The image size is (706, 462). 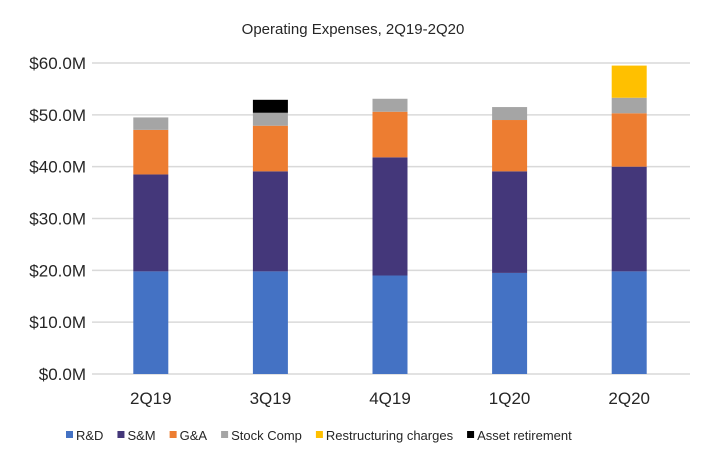 What do you see at coordinates (353, 29) in the screenshot?
I see `chart-title: Operating Expenses, 2Q19-2Q20` at bounding box center [353, 29].